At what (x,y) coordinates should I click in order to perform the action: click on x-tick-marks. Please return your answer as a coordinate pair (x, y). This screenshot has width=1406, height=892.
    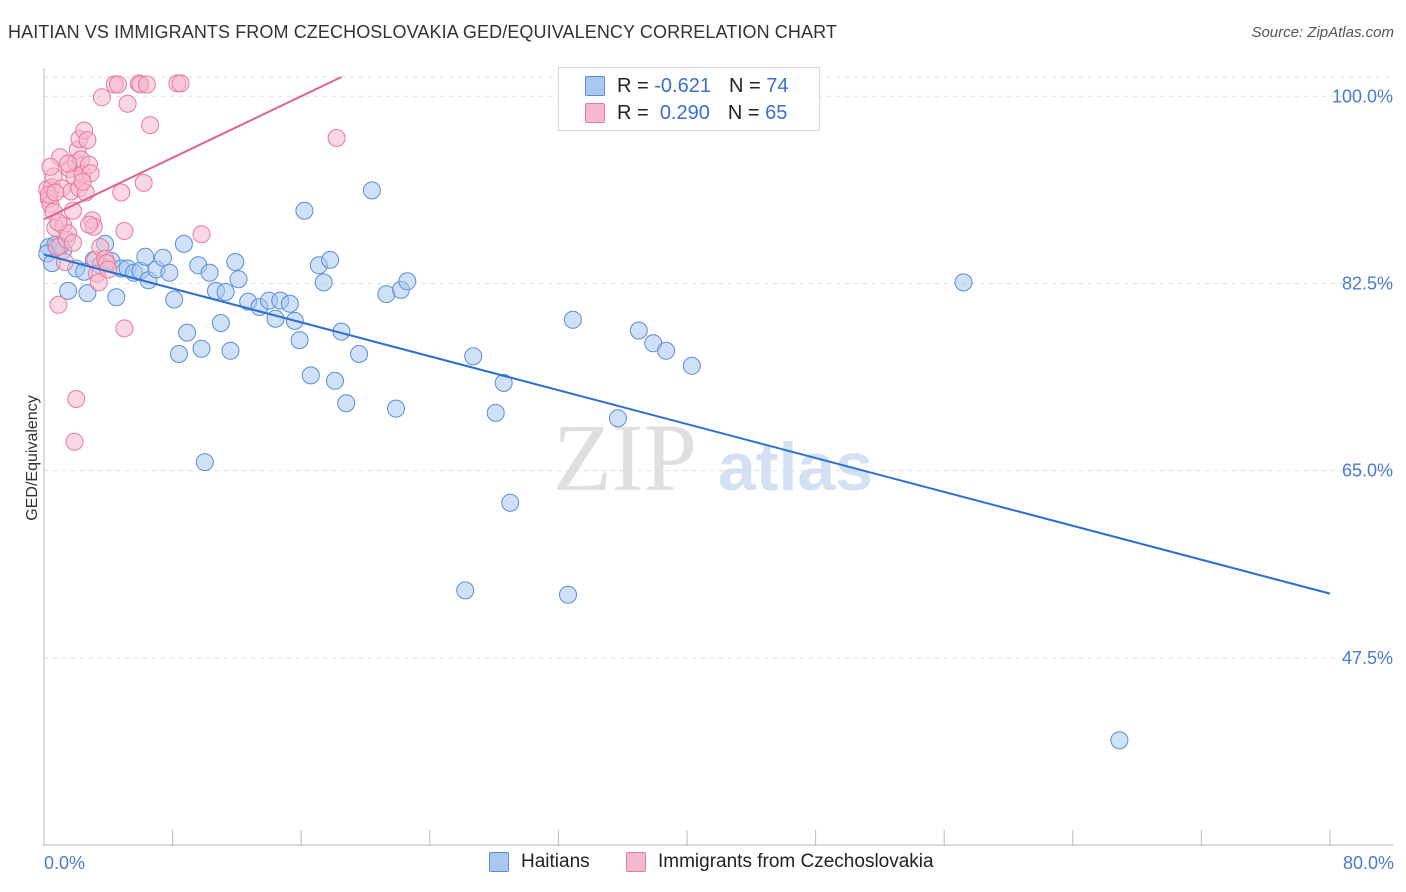
    Looking at the image, I should click on (687, 838).